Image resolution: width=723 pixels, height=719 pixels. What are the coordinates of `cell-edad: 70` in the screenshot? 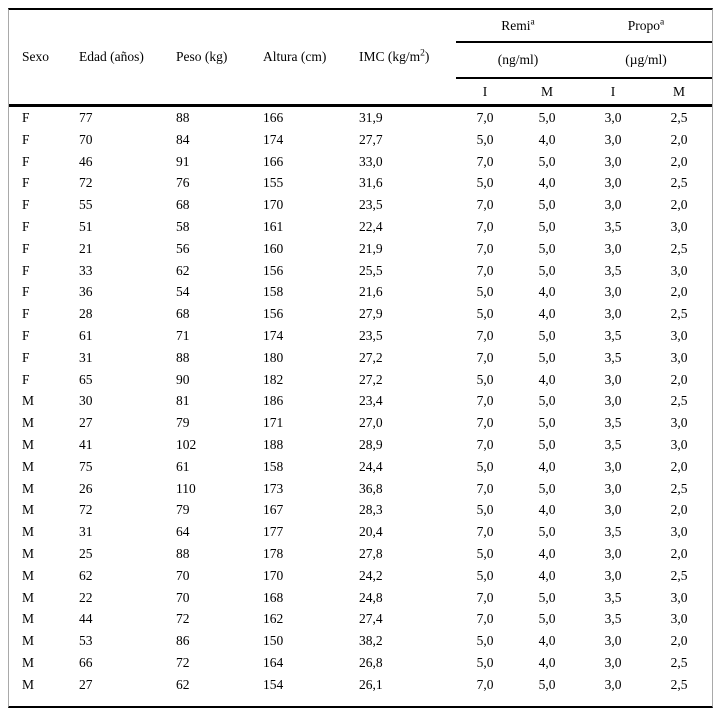 It's located at (86, 139).